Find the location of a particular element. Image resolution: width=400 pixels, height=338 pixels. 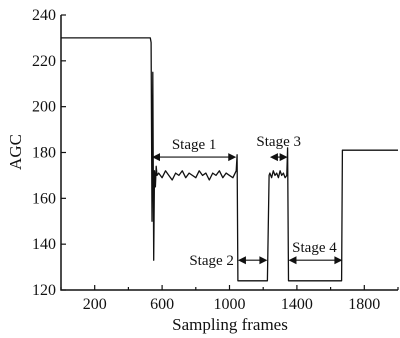

y-tick-label: 120 is located at coordinates (44, 290).